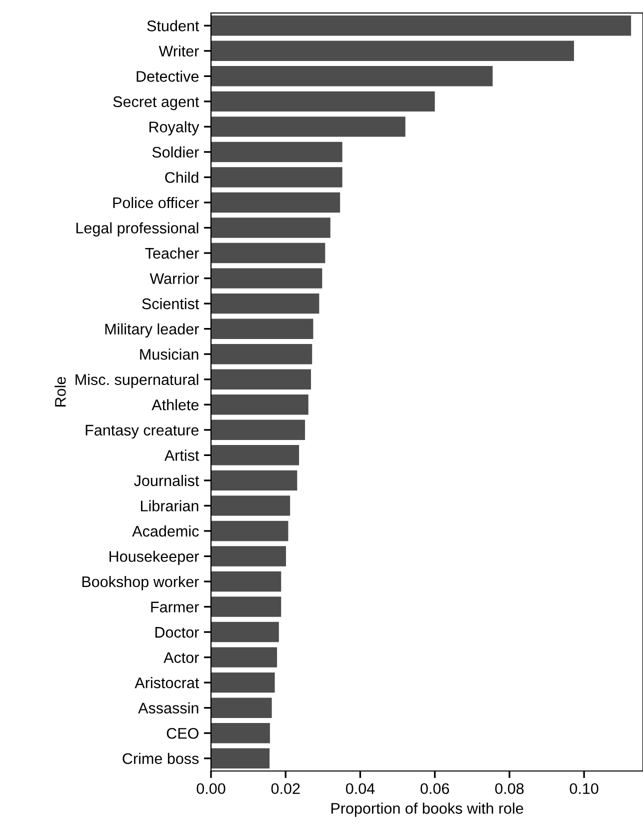 The image size is (643, 834). I want to click on y-tick-label: Housekeeper, so click(154, 557).